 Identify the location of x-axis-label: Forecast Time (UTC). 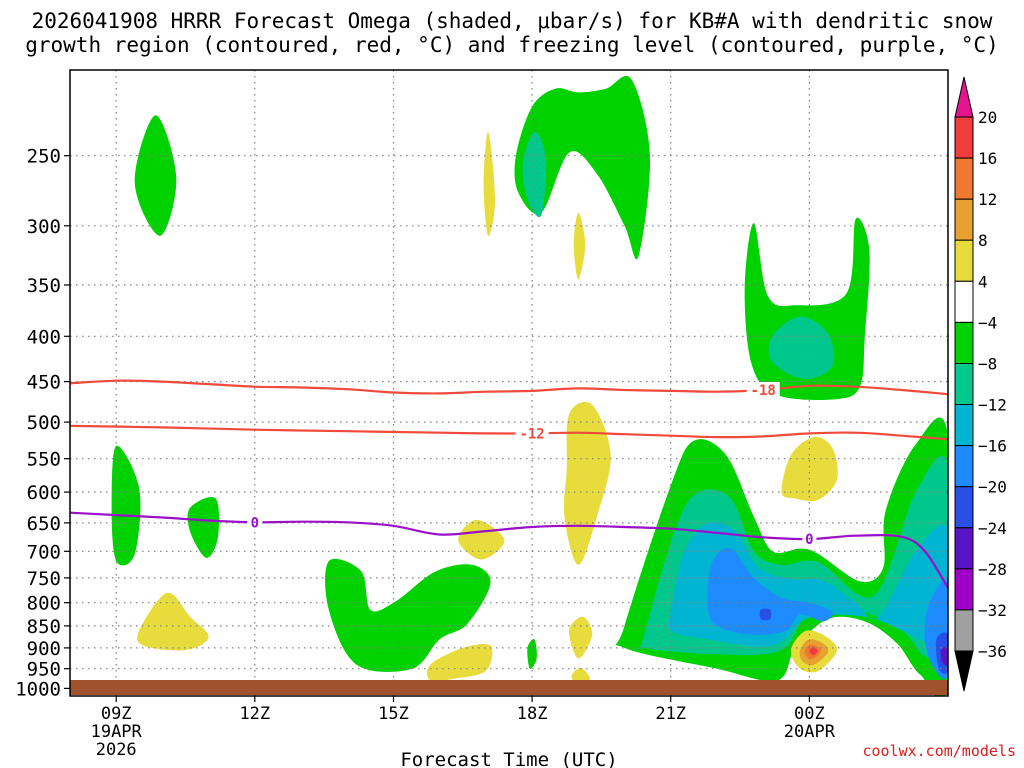
(508, 758).